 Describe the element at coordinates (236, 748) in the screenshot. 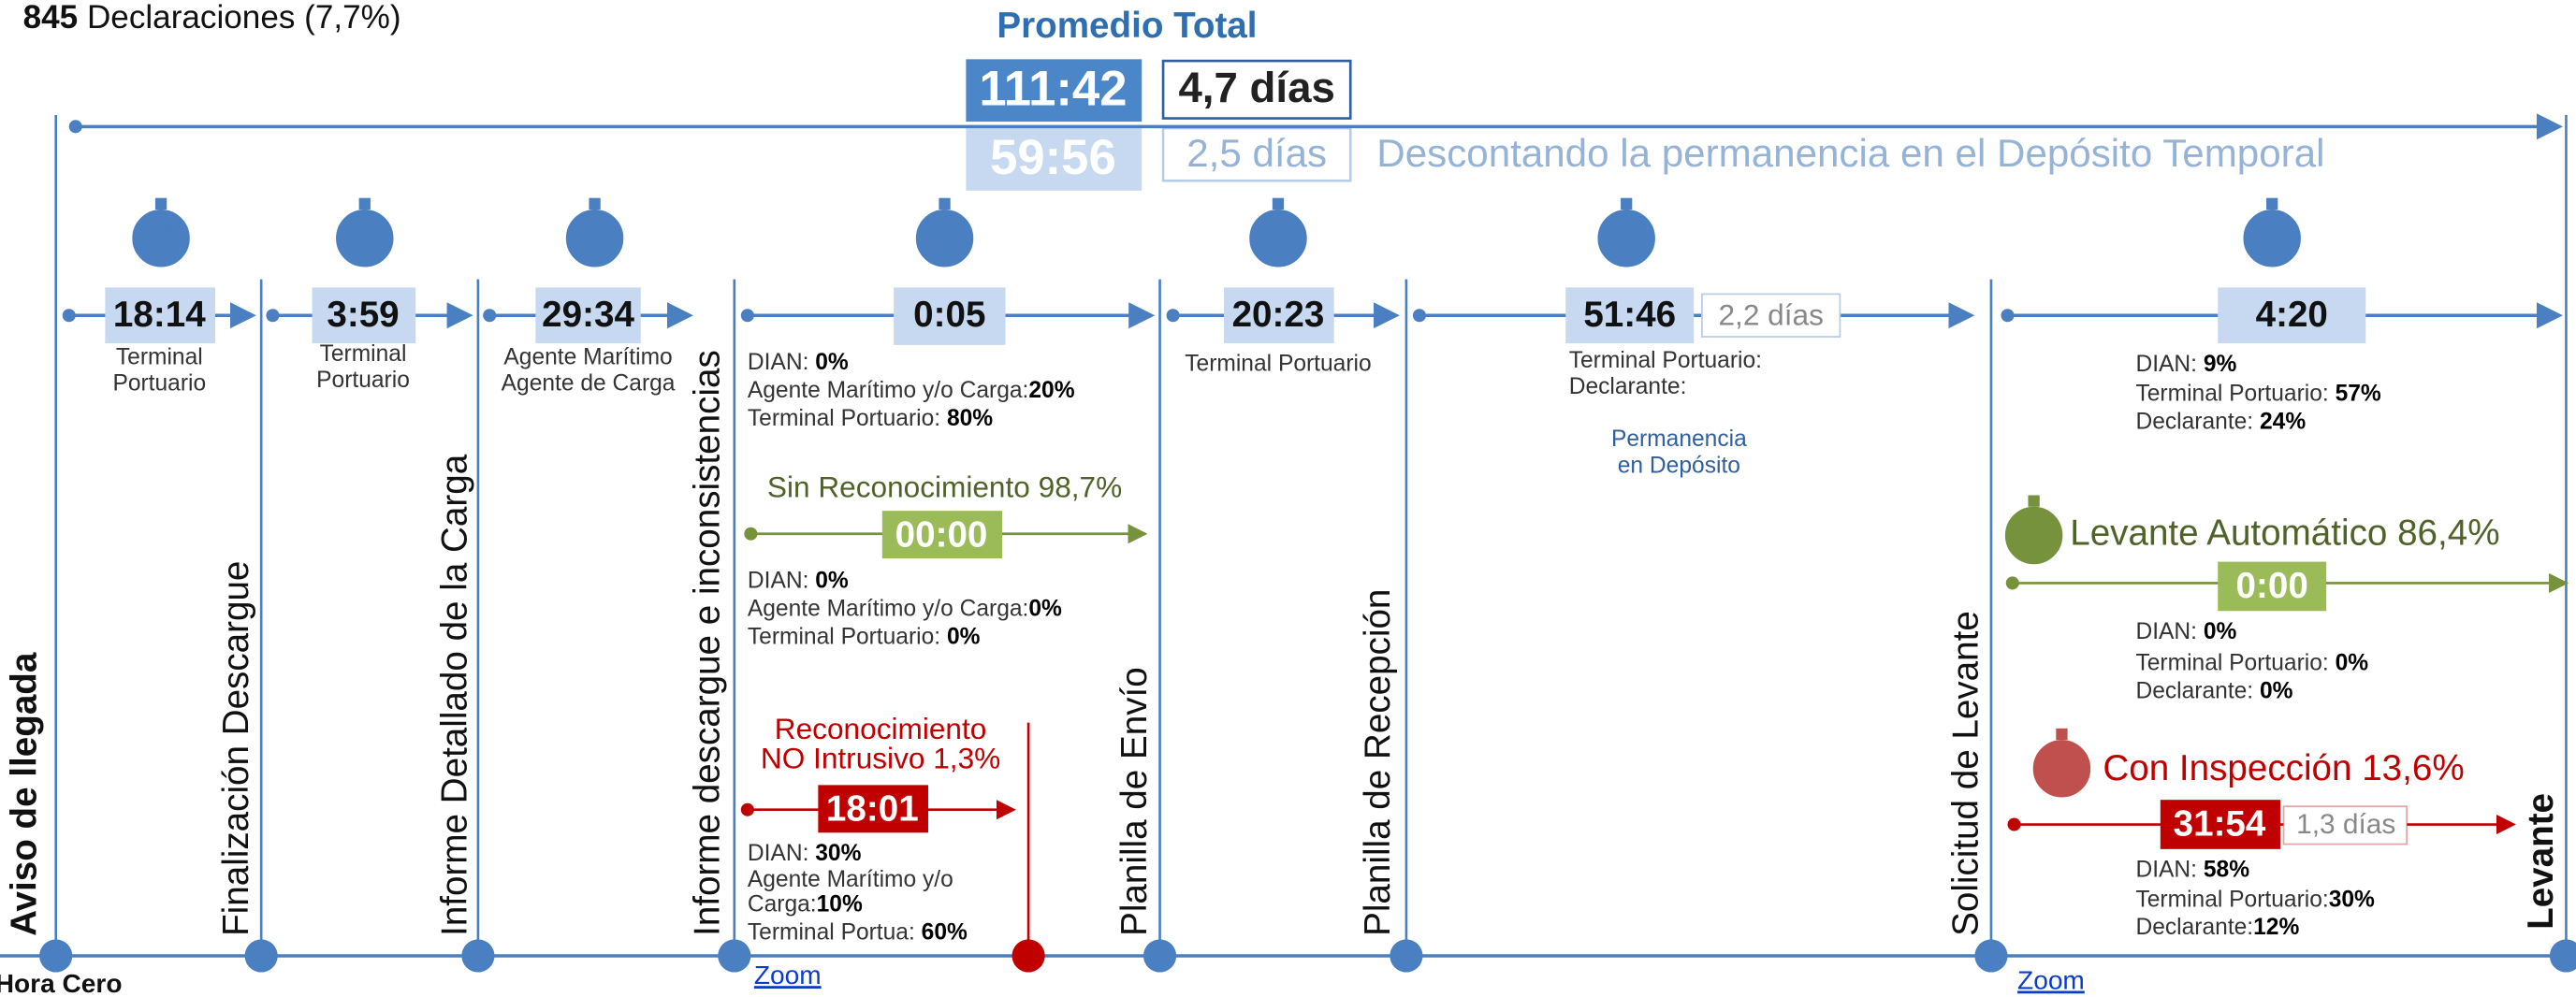

I see `milestone-label: Finalización Descargue` at that location.